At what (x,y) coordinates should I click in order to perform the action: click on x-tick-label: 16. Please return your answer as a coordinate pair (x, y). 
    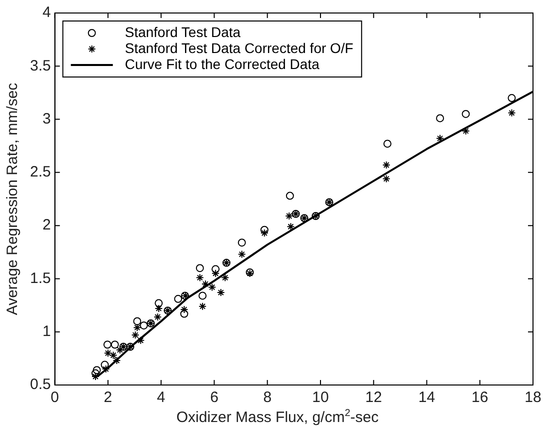
    Looking at the image, I should click on (480, 397).